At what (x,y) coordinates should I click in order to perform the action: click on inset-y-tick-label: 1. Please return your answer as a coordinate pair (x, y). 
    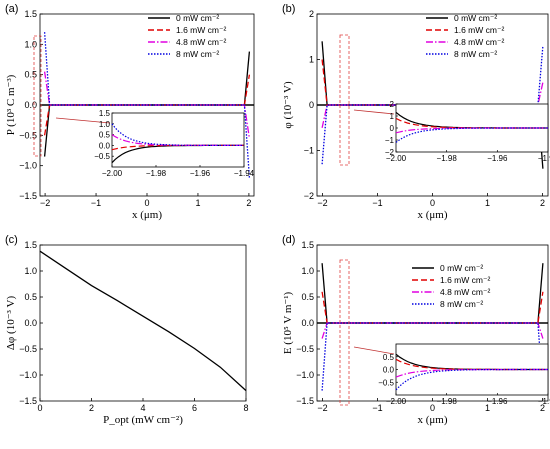
    Looking at the image, I should click on (392, 116).